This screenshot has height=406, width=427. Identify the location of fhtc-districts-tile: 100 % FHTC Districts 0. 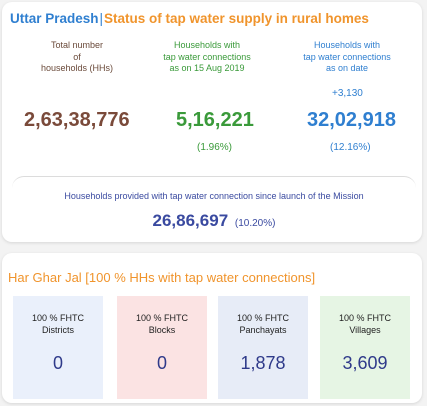
(58, 347).